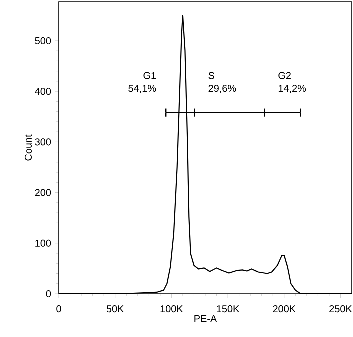  I want to click on annotation: 29,6%, so click(222, 89).